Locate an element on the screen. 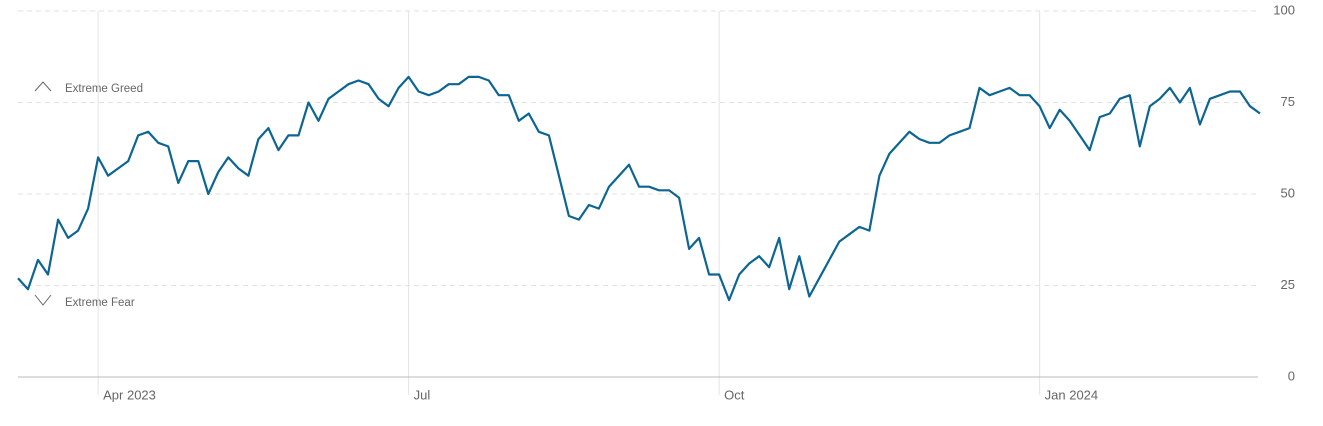  x-tick-label: Jul is located at coordinates (422, 394).